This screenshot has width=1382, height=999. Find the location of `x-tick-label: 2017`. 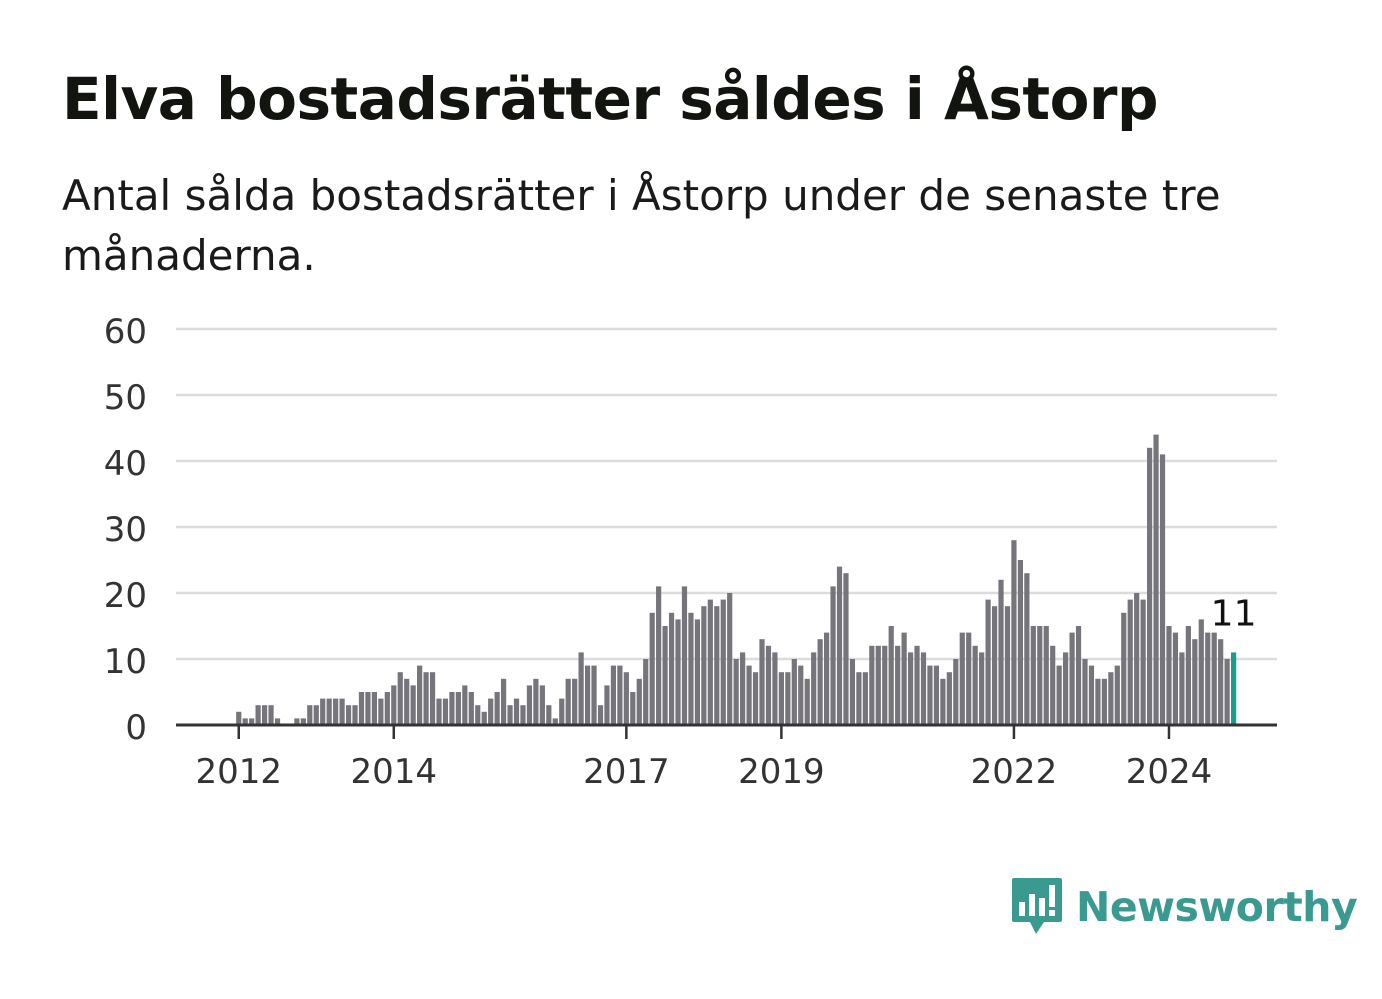

x-tick-label: 2017 is located at coordinates (626, 772).